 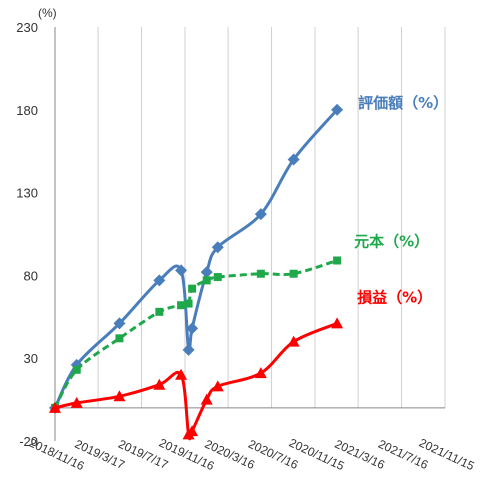 What do you see at coordinates (391, 241) in the screenshot?
I see `series-label: 元本（%）` at bounding box center [391, 241].